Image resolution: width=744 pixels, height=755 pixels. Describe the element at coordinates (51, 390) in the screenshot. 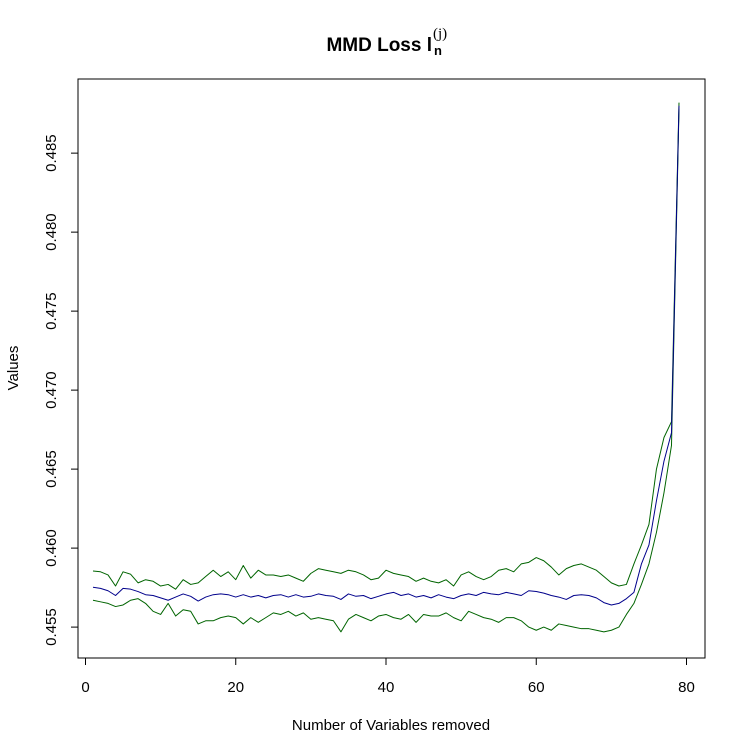

I see `y-tick-label-3: 0.470` at that location.